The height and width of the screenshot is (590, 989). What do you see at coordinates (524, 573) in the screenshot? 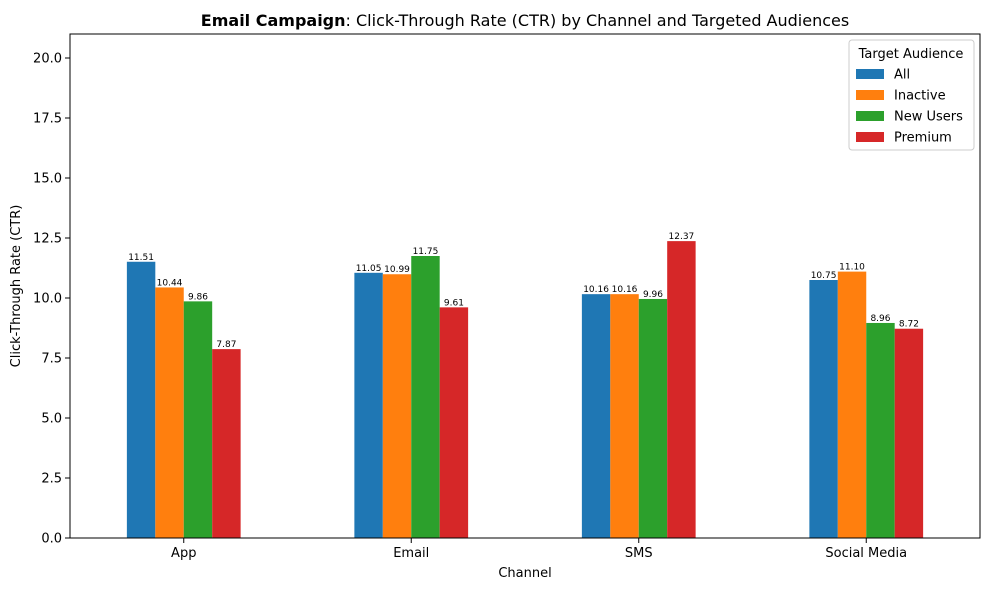
I see `x-axis-label: Channel` at bounding box center [524, 573].